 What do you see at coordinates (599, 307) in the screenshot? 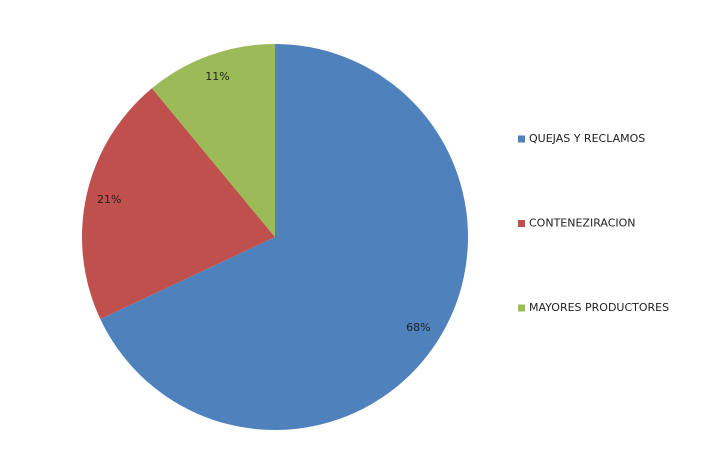
I see `legend-label: MAYORES PRODUCTORES` at bounding box center [599, 307].